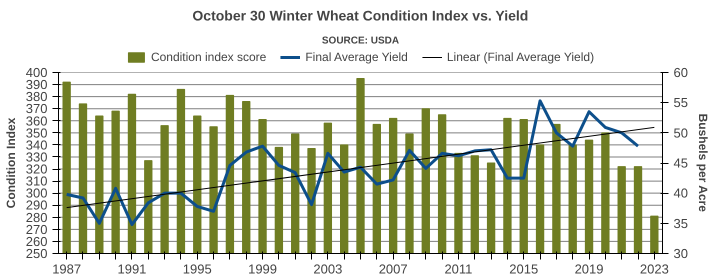 The height and width of the screenshot is (279, 718). Describe the element at coordinates (589, 269) in the screenshot. I see `x-tick-label: 2019` at that location.